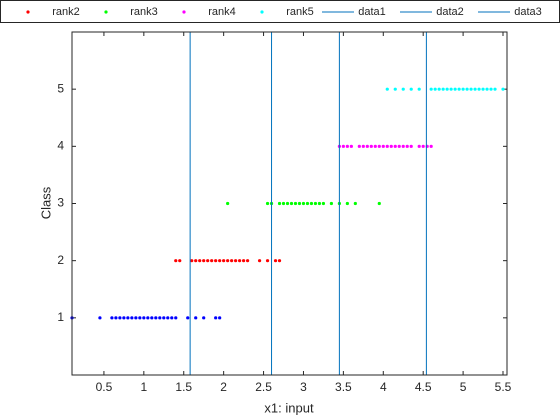 The width and height of the screenshot is (560, 420). I want to click on y-tick-label: 2, so click(60, 260).